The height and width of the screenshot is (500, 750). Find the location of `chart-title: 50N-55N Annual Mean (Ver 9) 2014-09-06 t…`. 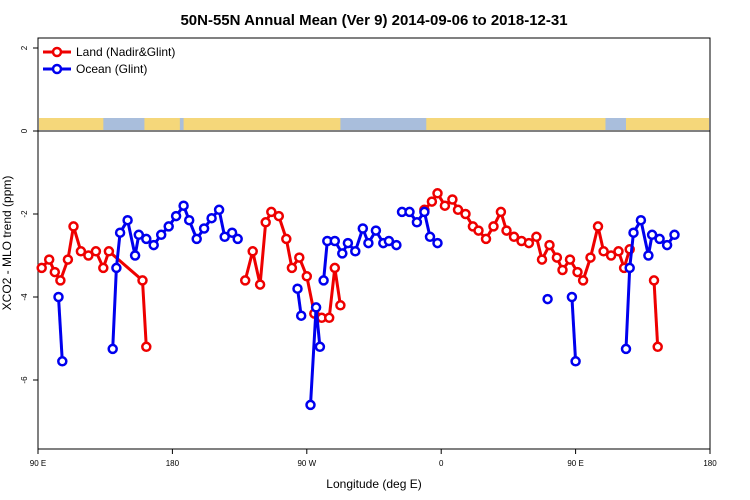

chart-title: 50N-55N Annual Mean (Ver 9) 2014-09-06 t… is located at coordinates (373, 20).